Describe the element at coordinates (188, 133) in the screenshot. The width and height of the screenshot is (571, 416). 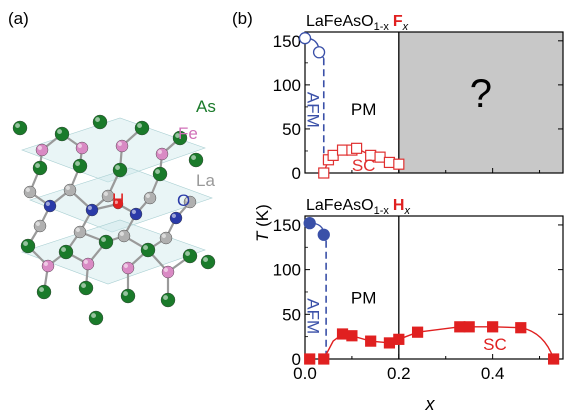
I see `atom-label-fe: Fe` at that location.